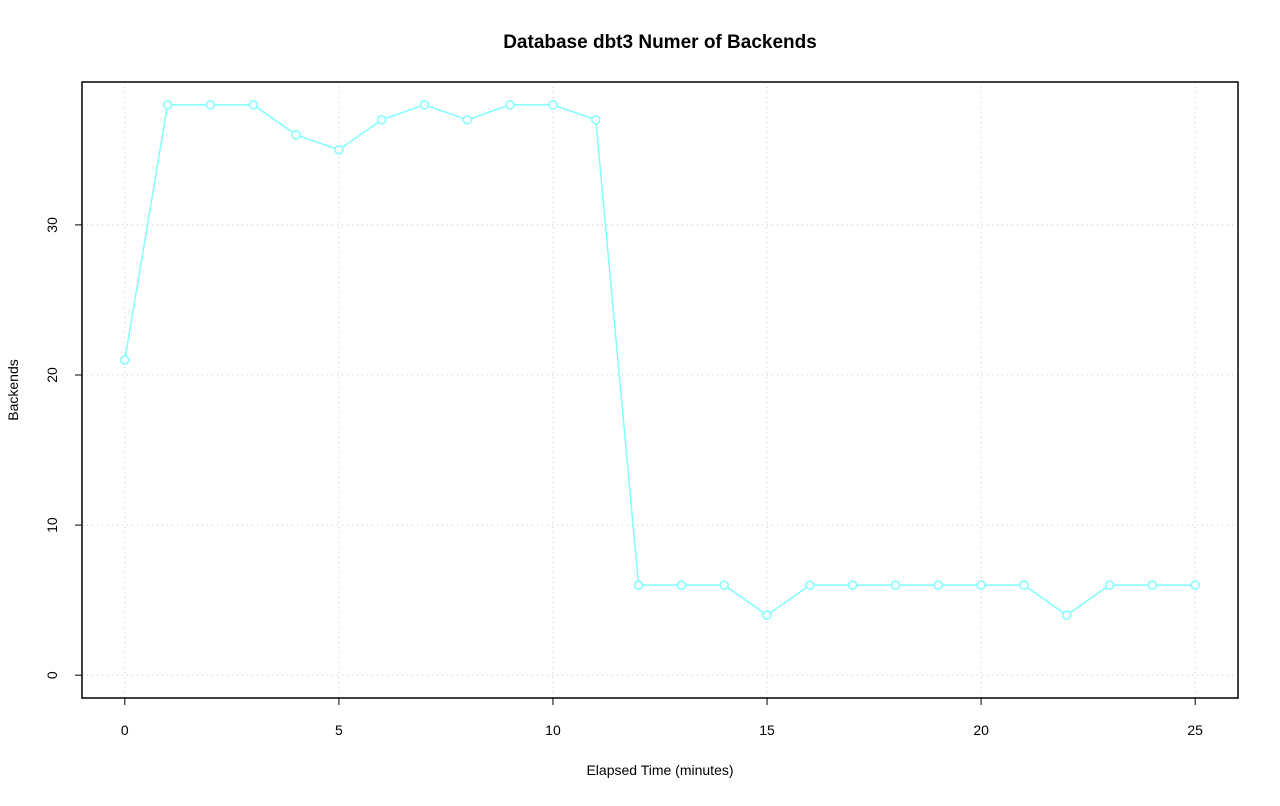  Describe the element at coordinates (981, 730) in the screenshot. I see `x-tick-label: 20` at that location.